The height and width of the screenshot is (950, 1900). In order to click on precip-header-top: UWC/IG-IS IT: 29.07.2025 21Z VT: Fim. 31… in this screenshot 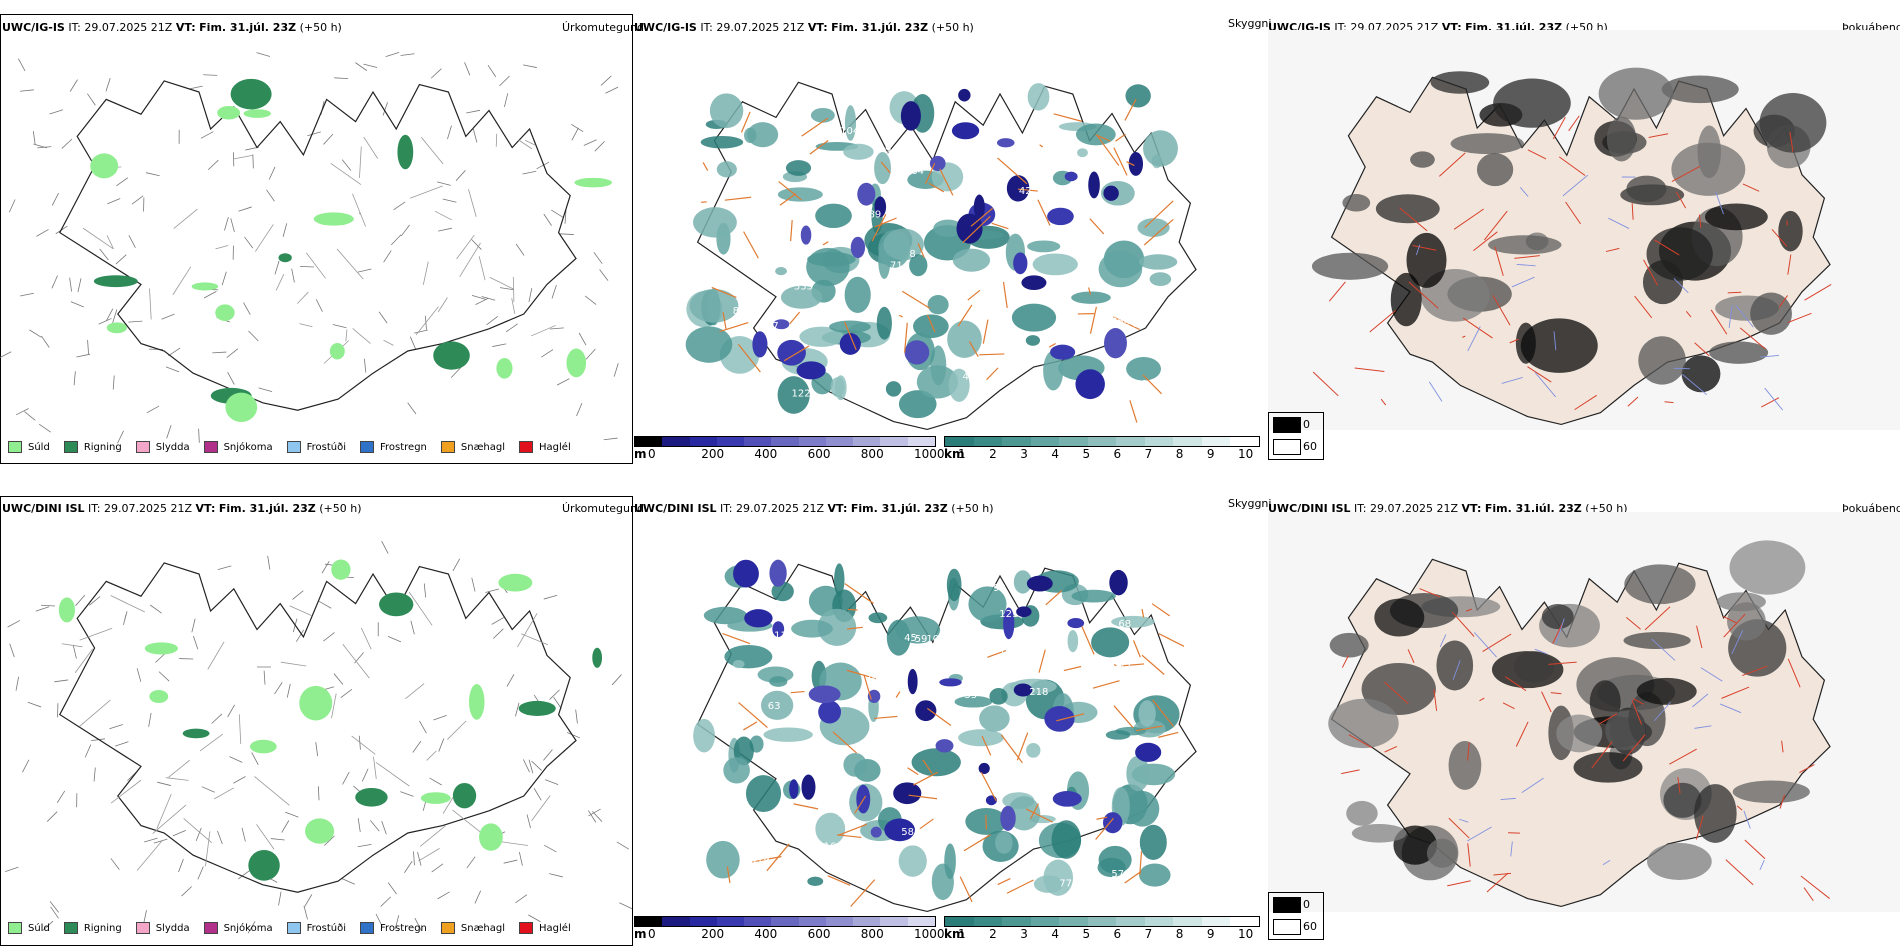, I will do `click(172, 27)`.